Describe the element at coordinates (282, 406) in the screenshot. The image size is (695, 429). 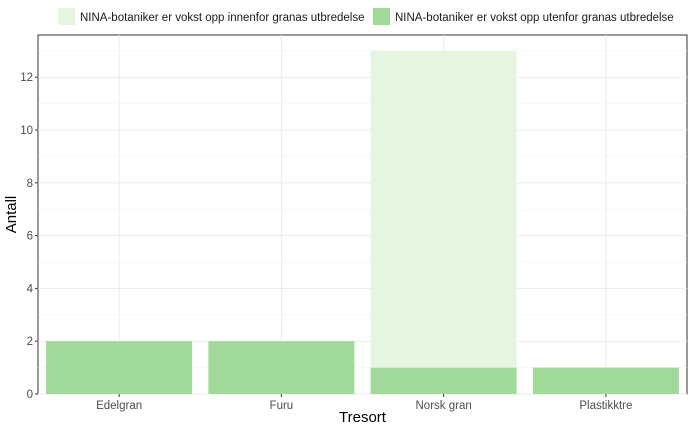
I see `x-tick-label: Furu` at that location.